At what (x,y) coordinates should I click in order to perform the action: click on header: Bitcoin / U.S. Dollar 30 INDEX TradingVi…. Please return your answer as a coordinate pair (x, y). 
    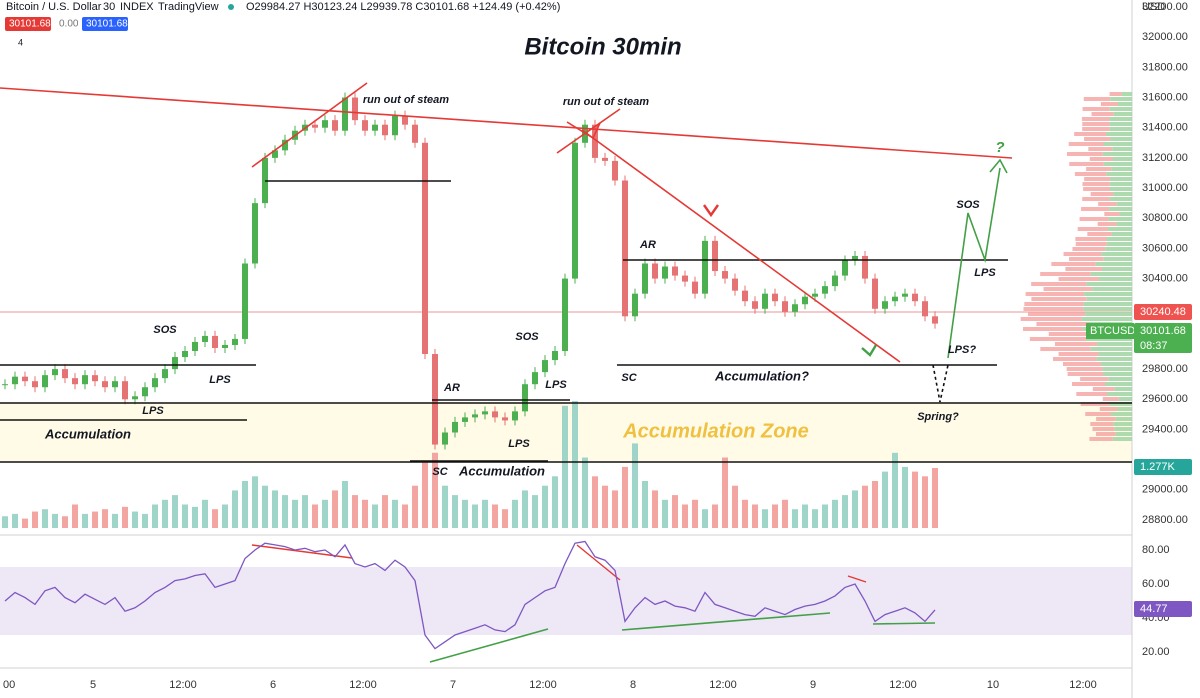
    Looking at the image, I should click on (343, 30).